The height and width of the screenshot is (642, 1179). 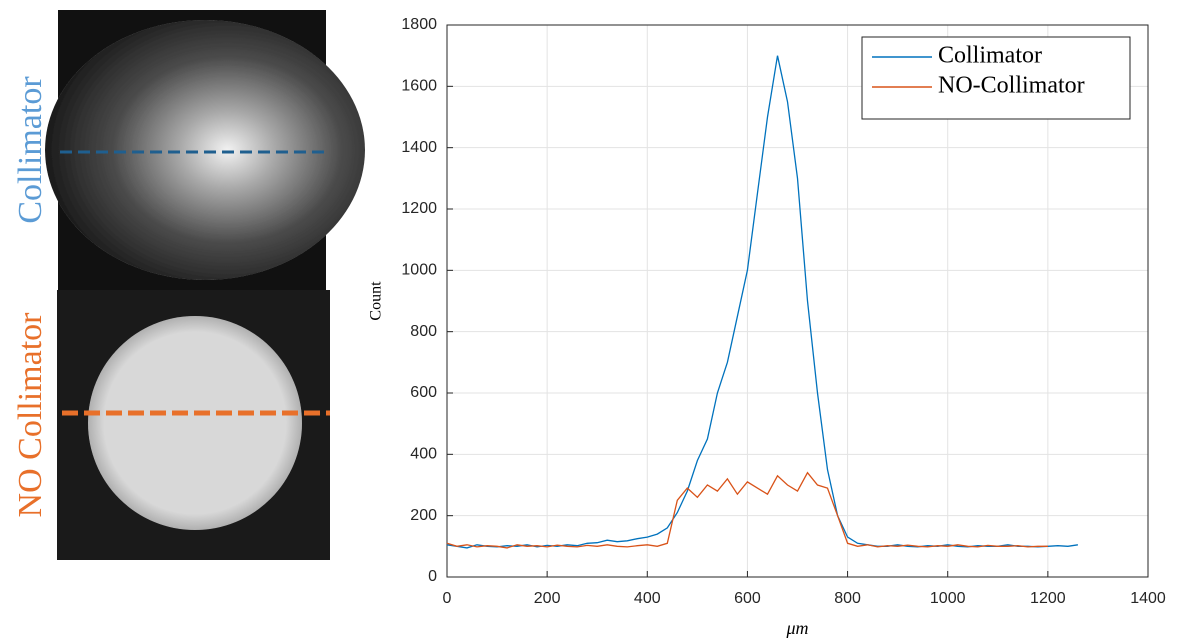 What do you see at coordinates (419, 86) in the screenshot?
I see `y-tick-label: 1600` at bounding box center [419, 86].